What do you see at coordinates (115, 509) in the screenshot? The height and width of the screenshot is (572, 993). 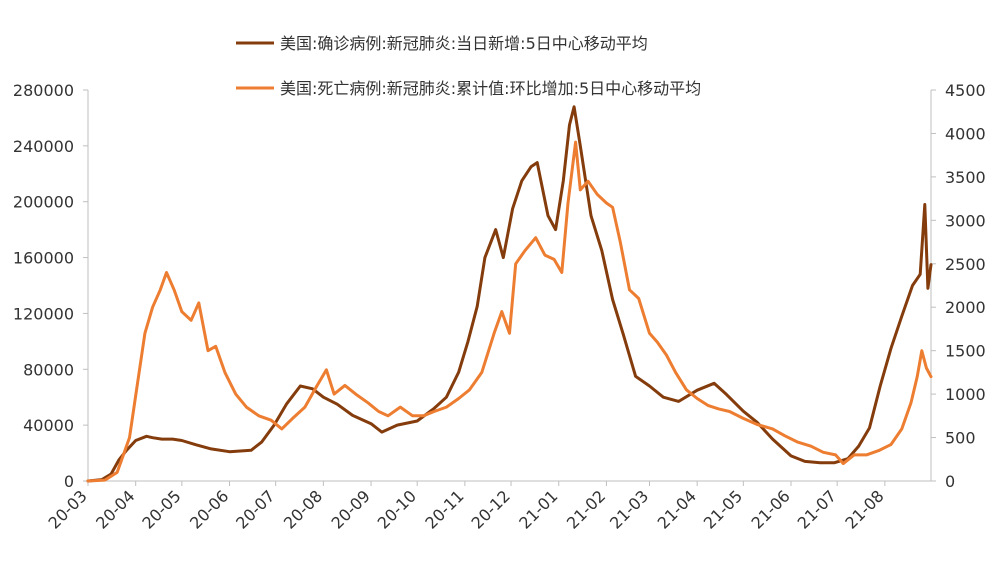 I see `x-tick-label: 20-04` at bounding box center [115, 509].